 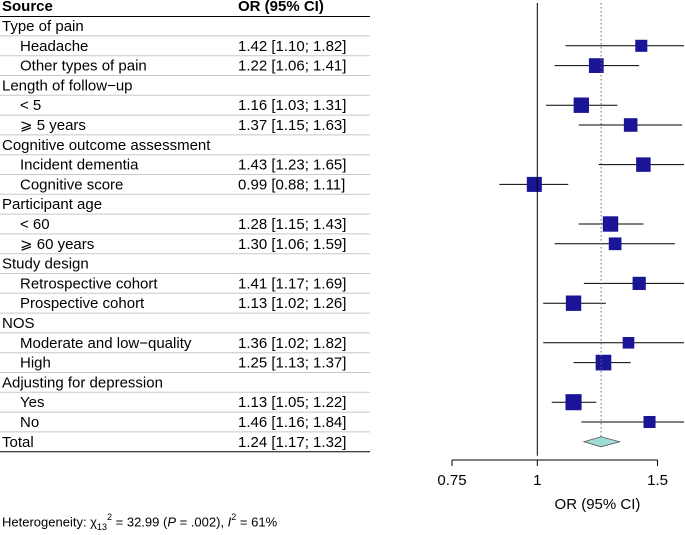 I want to click on study-or-text: 0.99 [0.88; 1.11], so click(x=291, y=184).